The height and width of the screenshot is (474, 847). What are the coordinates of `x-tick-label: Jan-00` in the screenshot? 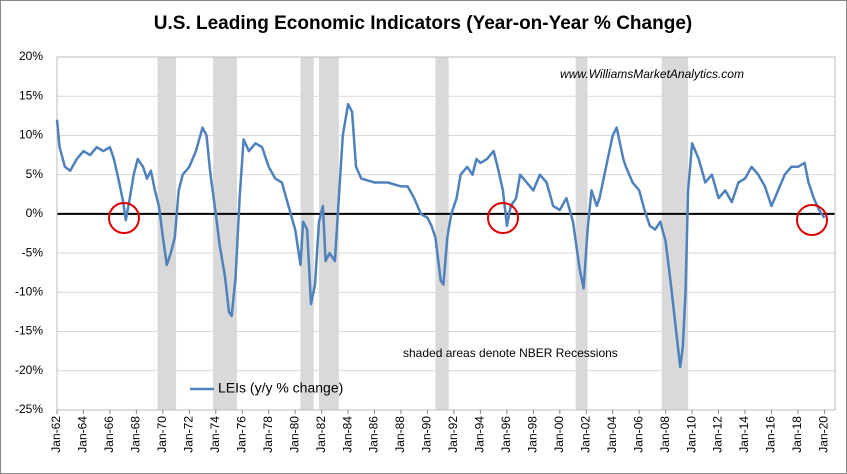 It's located at (559, 434).